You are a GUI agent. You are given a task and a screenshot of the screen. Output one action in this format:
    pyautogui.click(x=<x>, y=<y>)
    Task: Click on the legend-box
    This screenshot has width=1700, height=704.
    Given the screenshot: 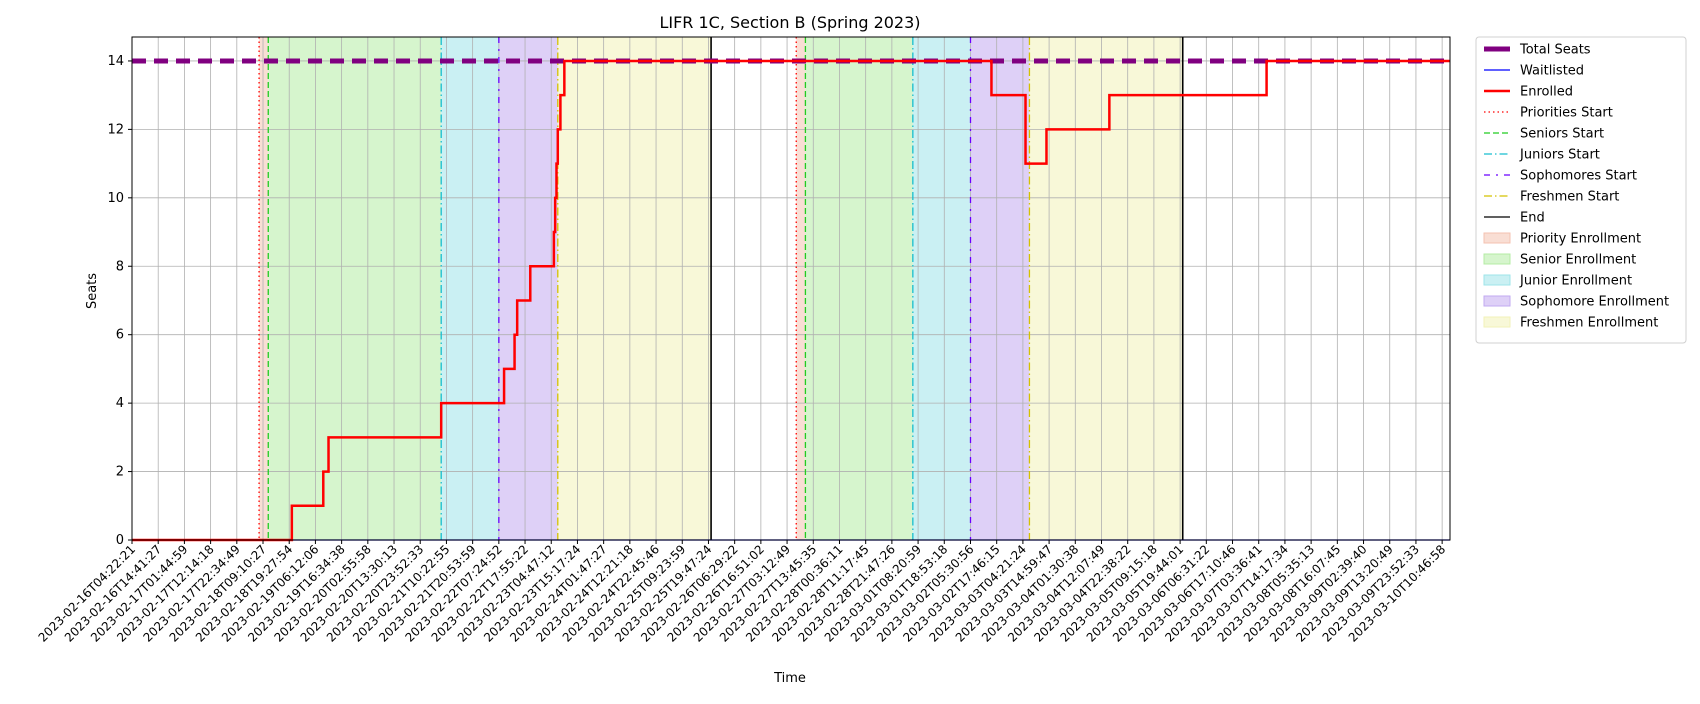 What is the action you would take?
    pyautogui.click(x=1581, y=190)
    